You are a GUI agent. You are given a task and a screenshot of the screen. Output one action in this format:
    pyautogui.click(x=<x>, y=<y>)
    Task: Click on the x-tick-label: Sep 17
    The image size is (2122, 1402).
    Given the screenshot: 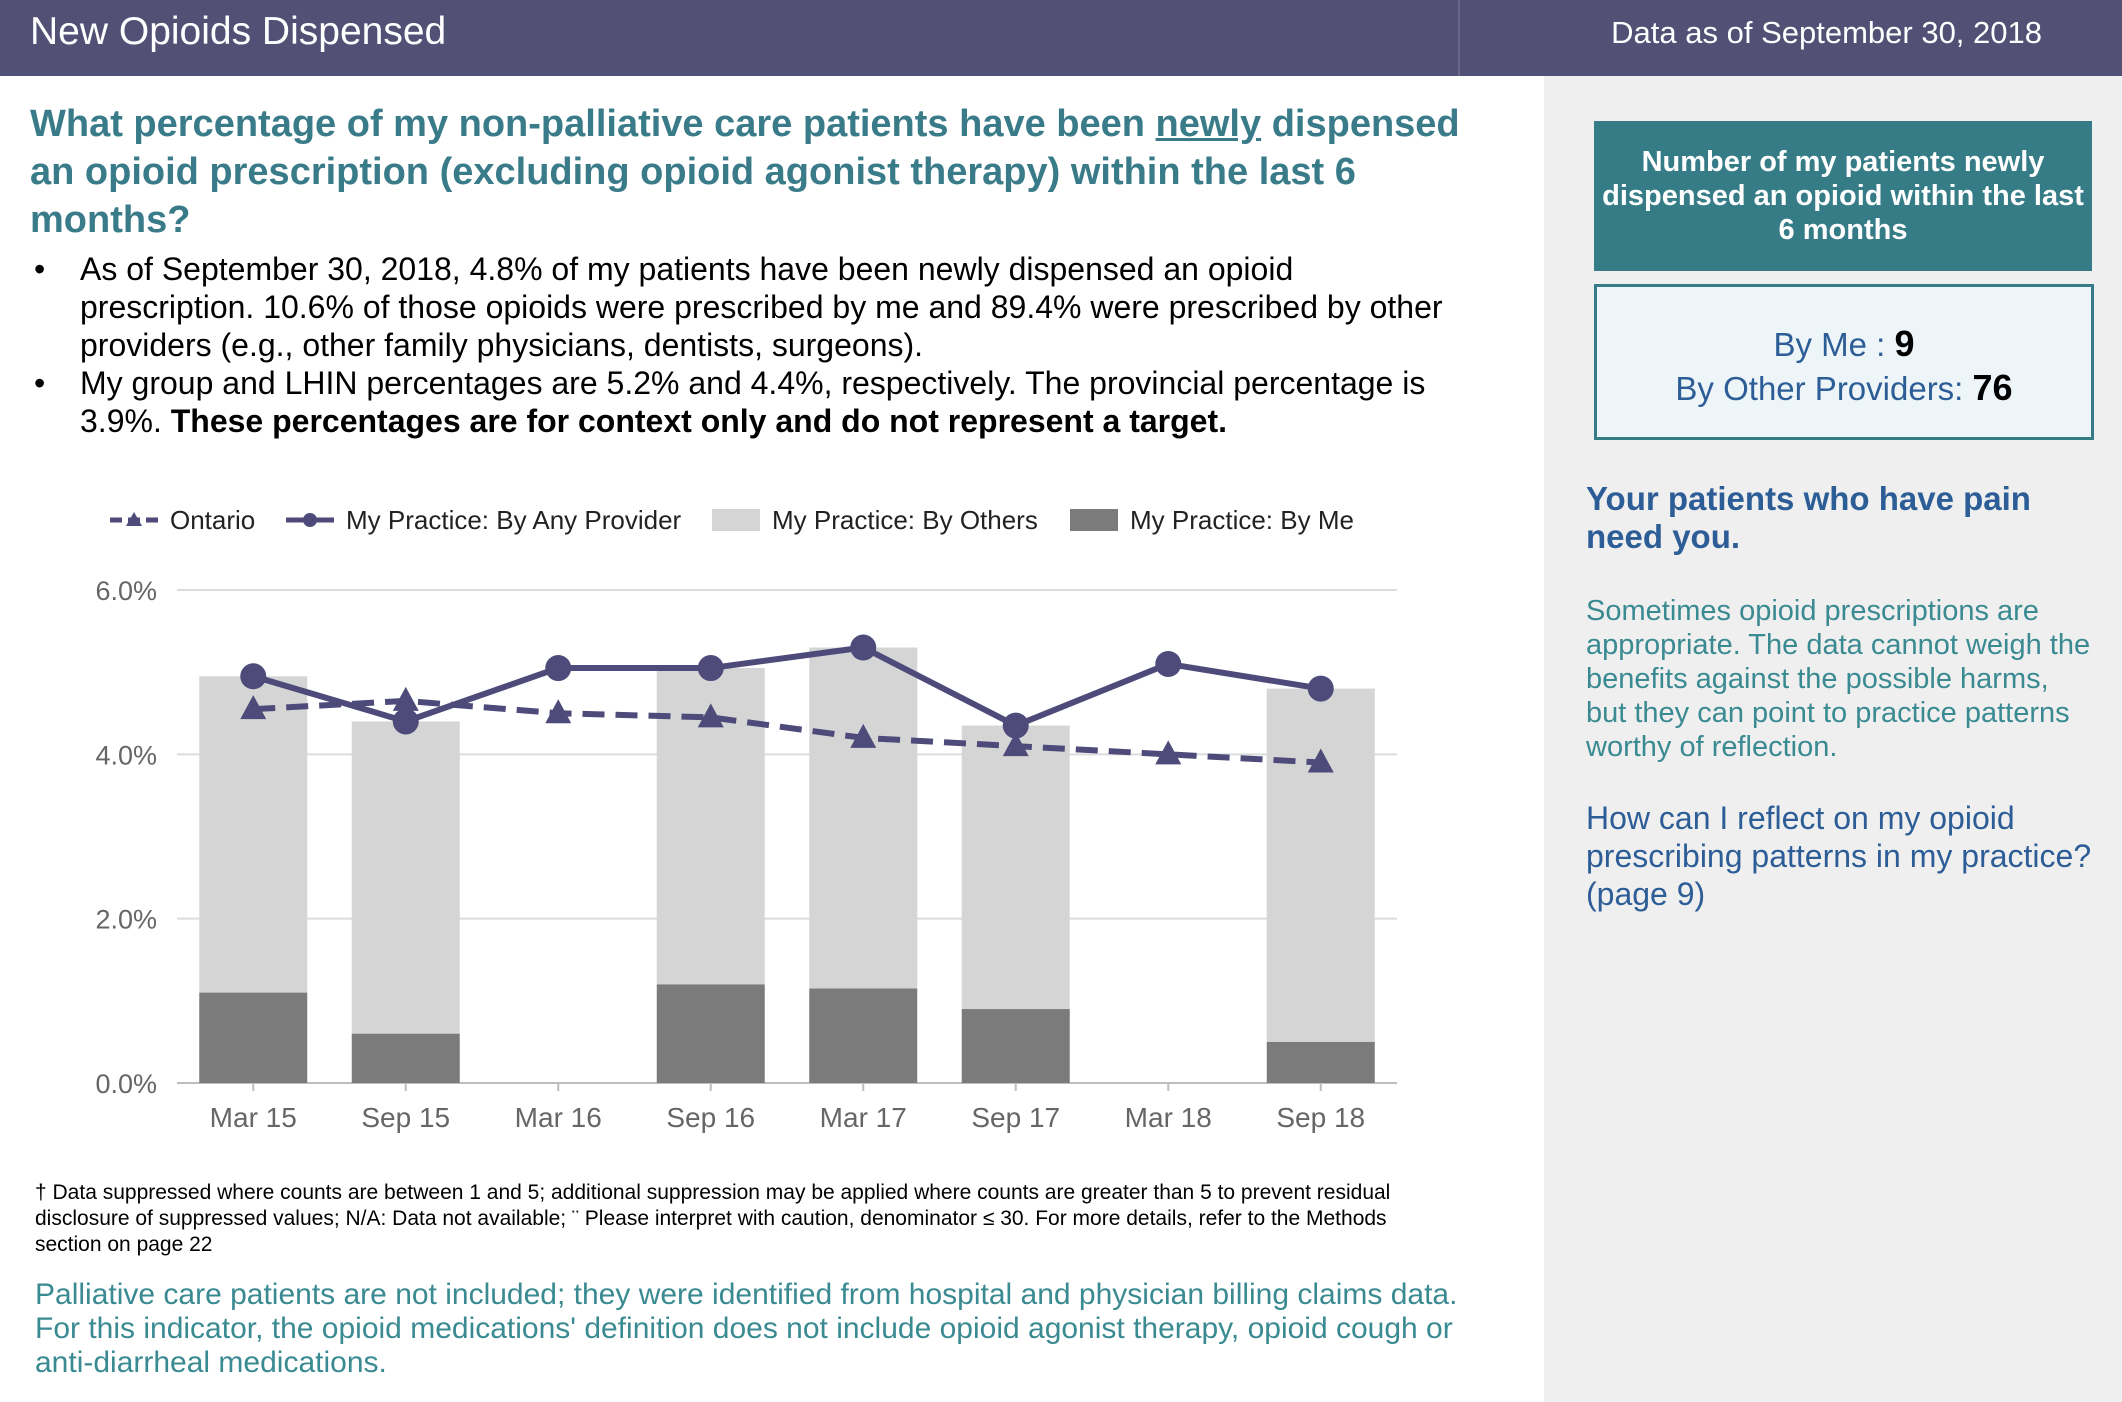 What is the action you would take?
    pyautogui.click(x=1015, y=1117)
    